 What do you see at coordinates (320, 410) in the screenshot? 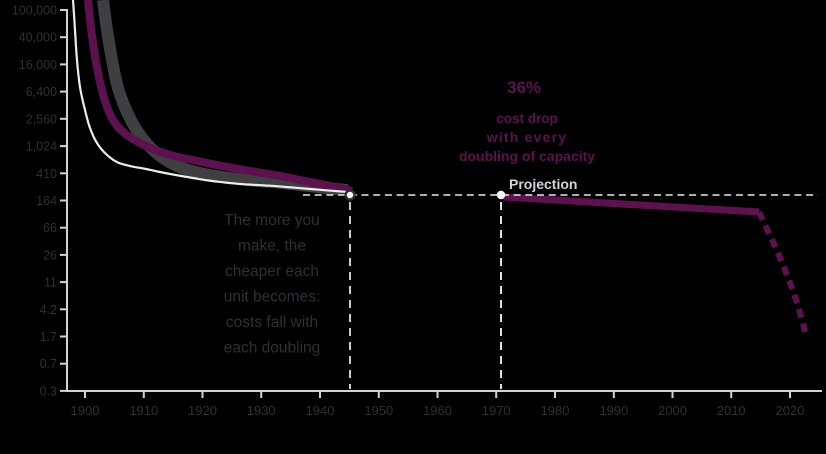
I see `svg-text: 1940` at bounding box center [320, 410].